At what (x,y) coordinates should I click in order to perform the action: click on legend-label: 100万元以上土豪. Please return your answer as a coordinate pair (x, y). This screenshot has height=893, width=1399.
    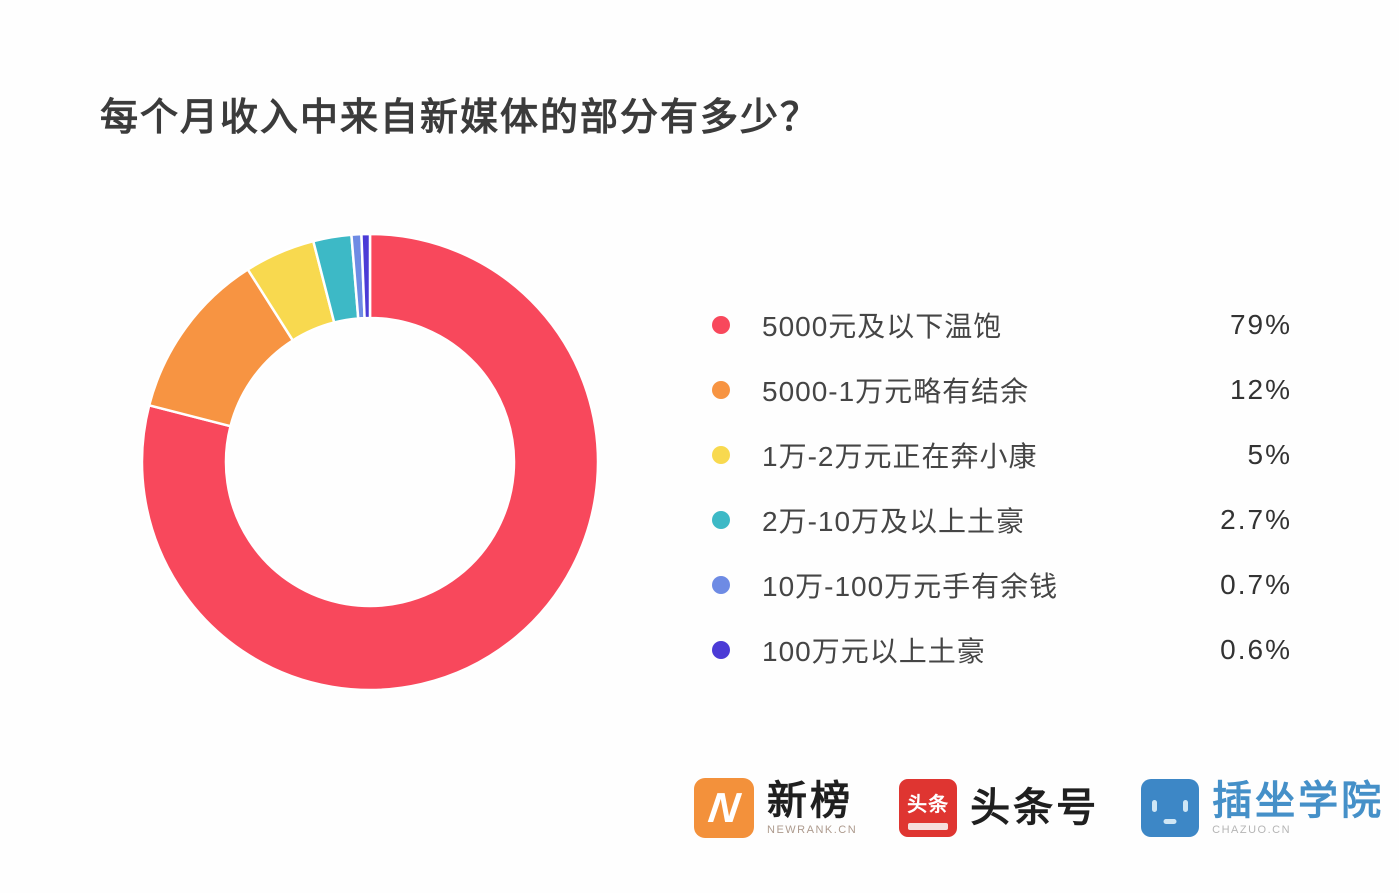
    Looking at the image, I should click on (874, 651).